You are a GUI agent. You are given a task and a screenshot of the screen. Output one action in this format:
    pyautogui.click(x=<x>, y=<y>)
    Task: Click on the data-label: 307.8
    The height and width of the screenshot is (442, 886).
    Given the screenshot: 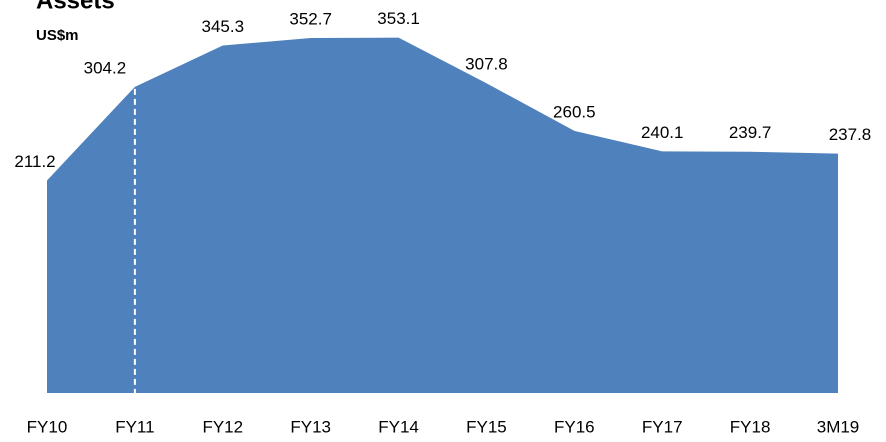 What is the action you would take?
    pyautogui.click(x=486, y=64)
    